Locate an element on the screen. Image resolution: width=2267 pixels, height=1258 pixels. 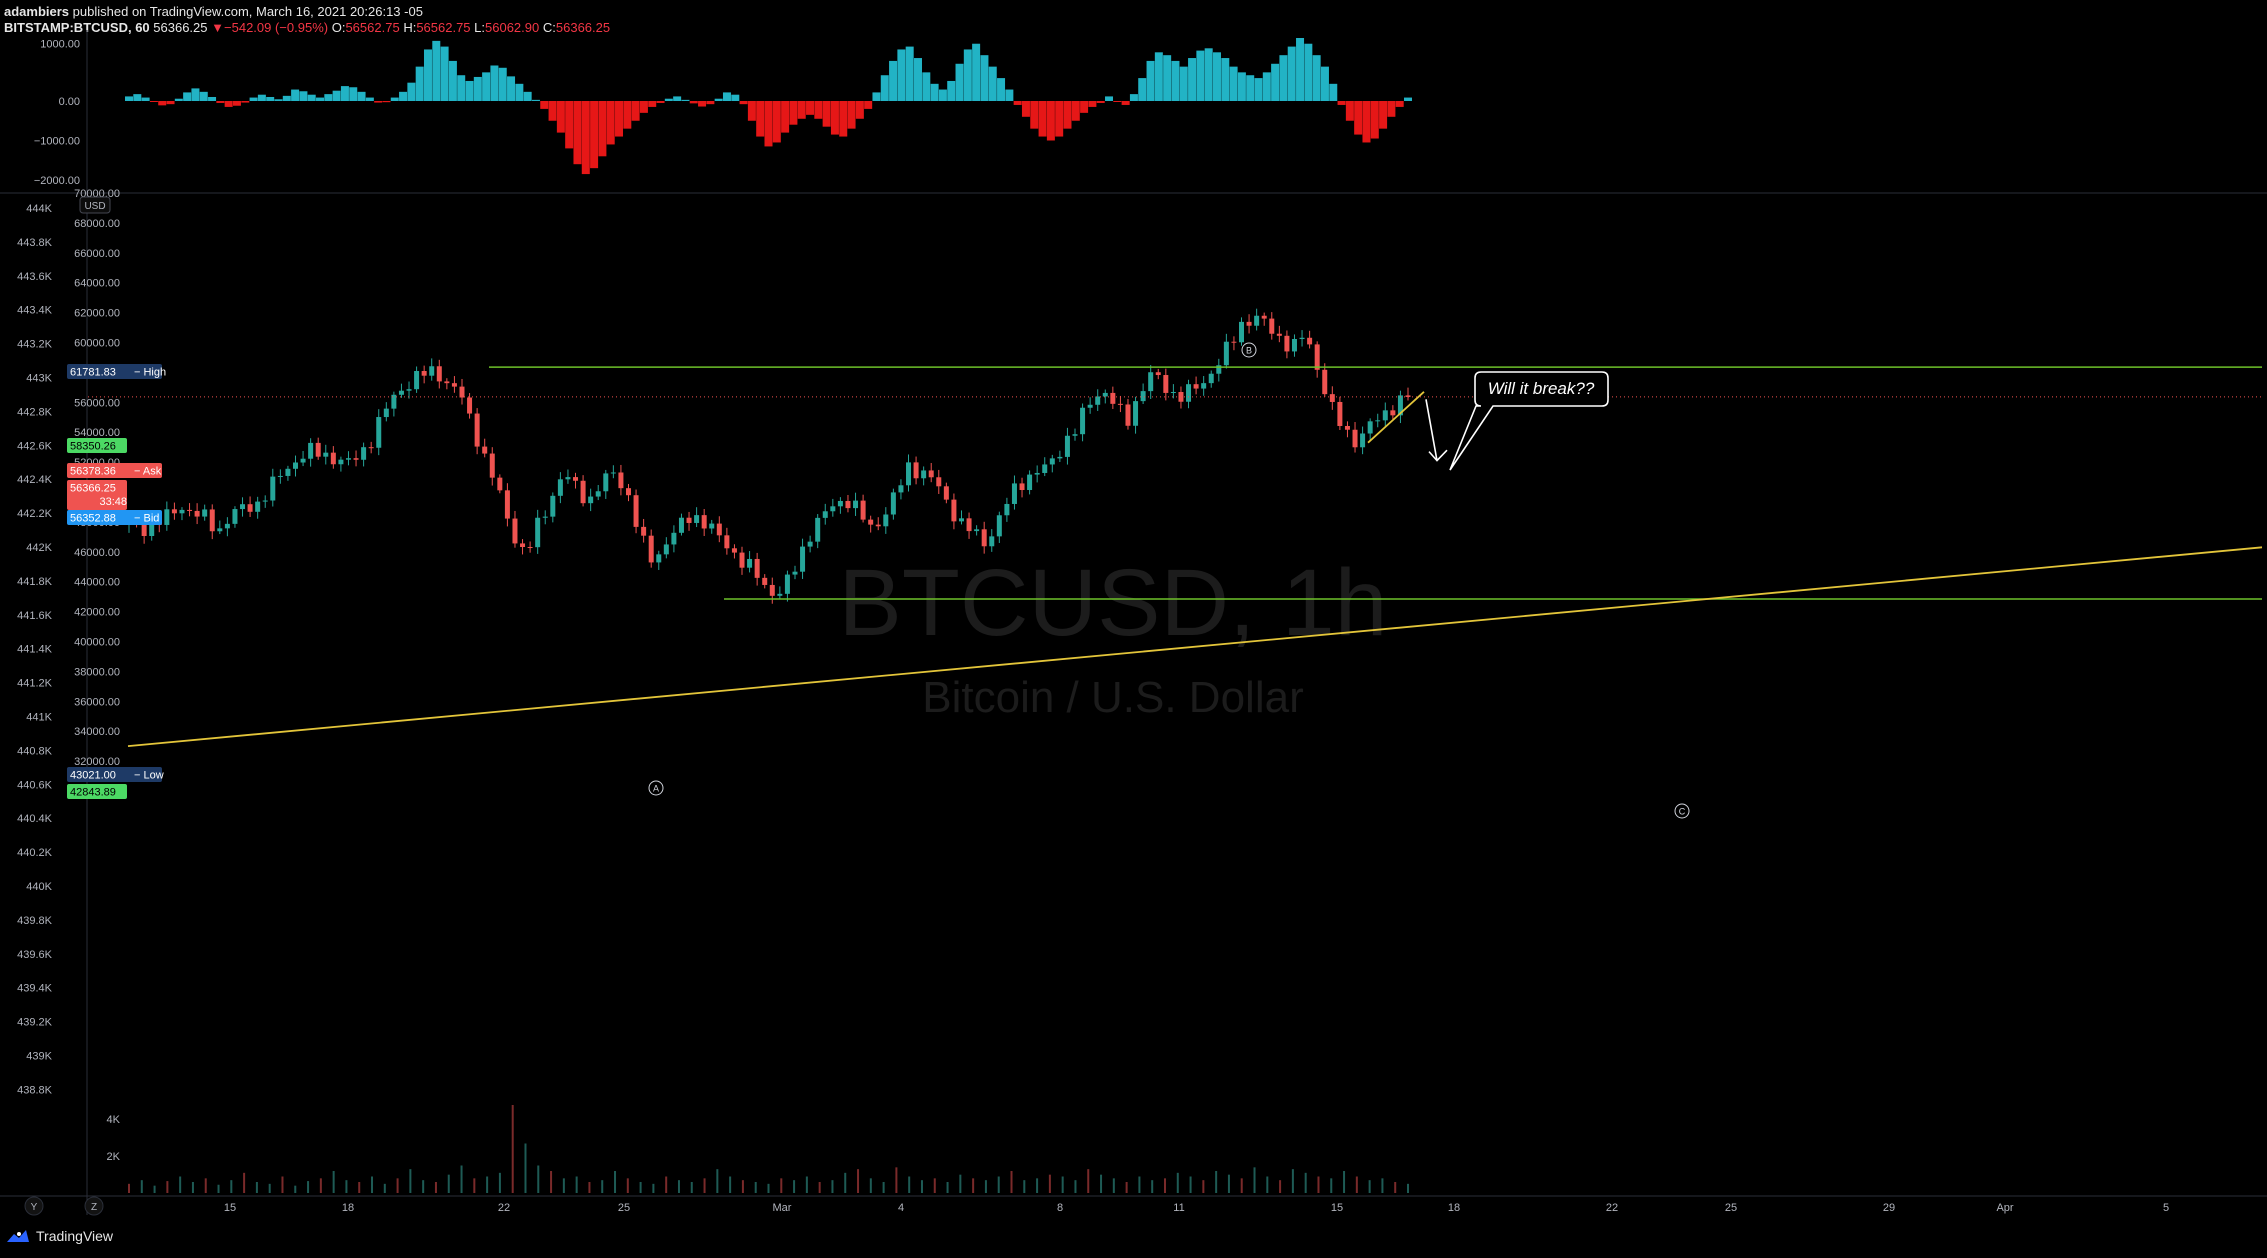
scale-button-y: Y is located at coordinates (34, 1206).